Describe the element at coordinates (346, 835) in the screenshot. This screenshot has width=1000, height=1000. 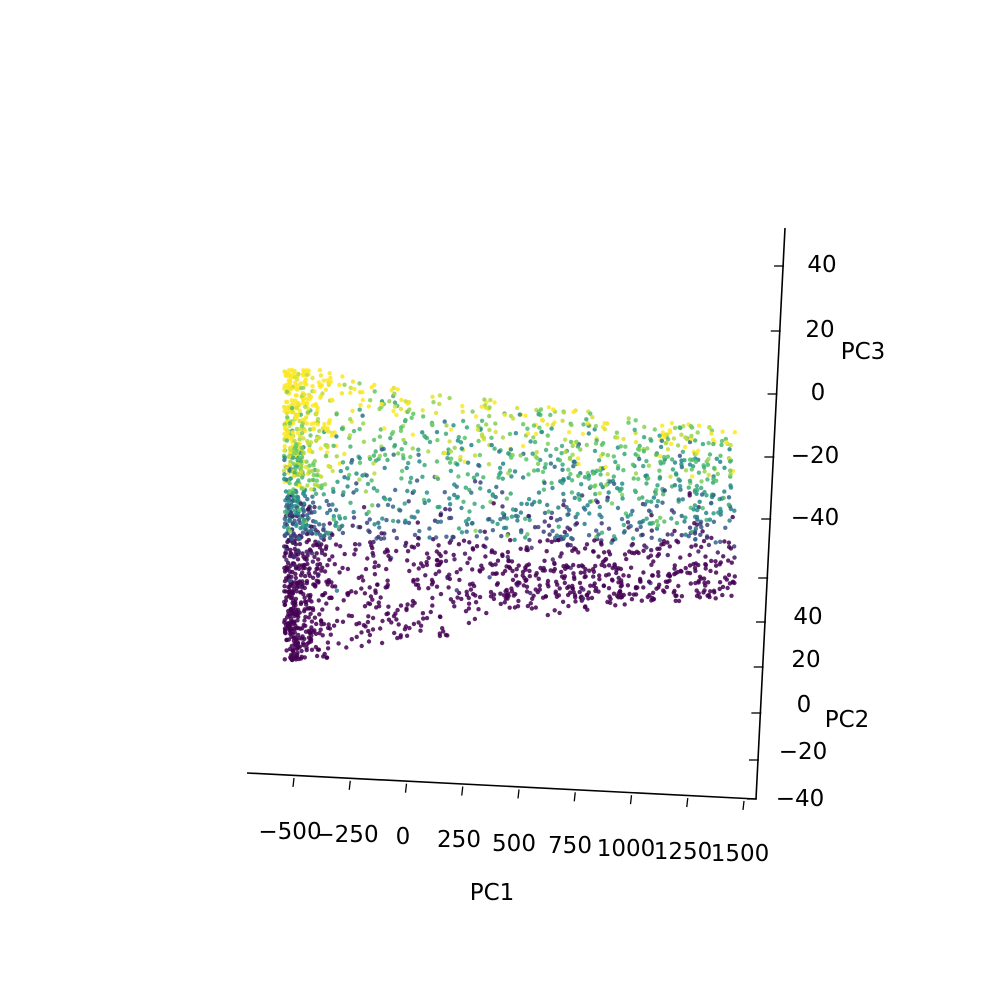
I see `x-tick-label: −250` at that location.